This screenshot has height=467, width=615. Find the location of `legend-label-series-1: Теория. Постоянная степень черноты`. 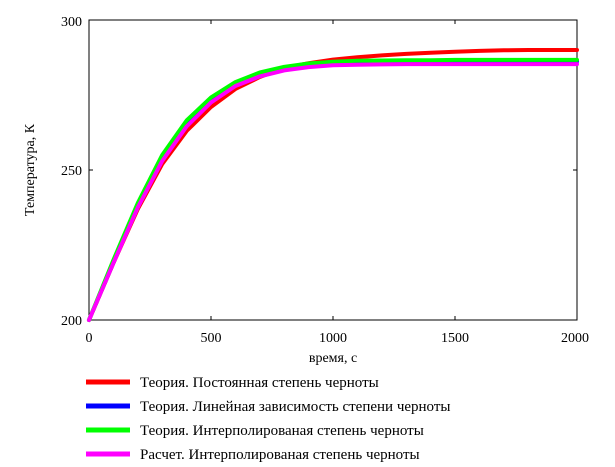

legend-label-series-1: Теория. Постоянная степень черноты is located at coordinates (259, 383).